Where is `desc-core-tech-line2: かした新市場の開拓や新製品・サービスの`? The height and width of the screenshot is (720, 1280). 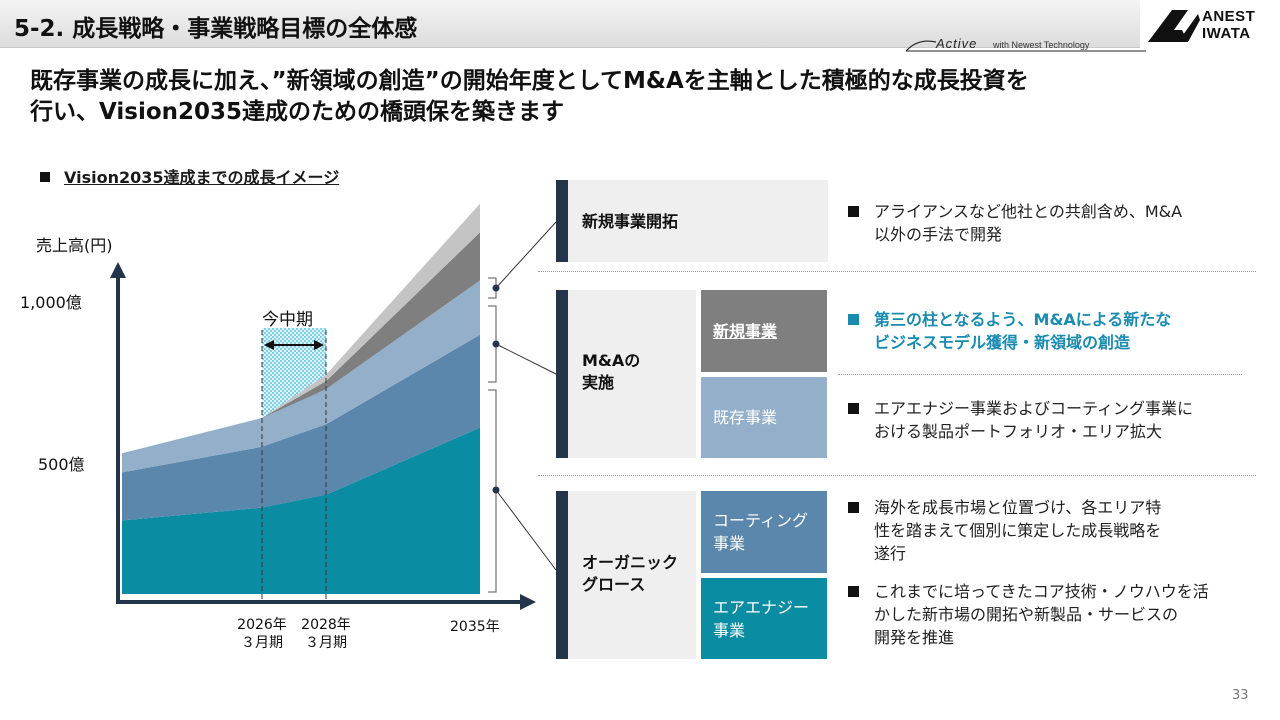
desc-core-tech-line2: かした新市場の開拓や新製品・サービスの is located at coordinates (1026, 614).